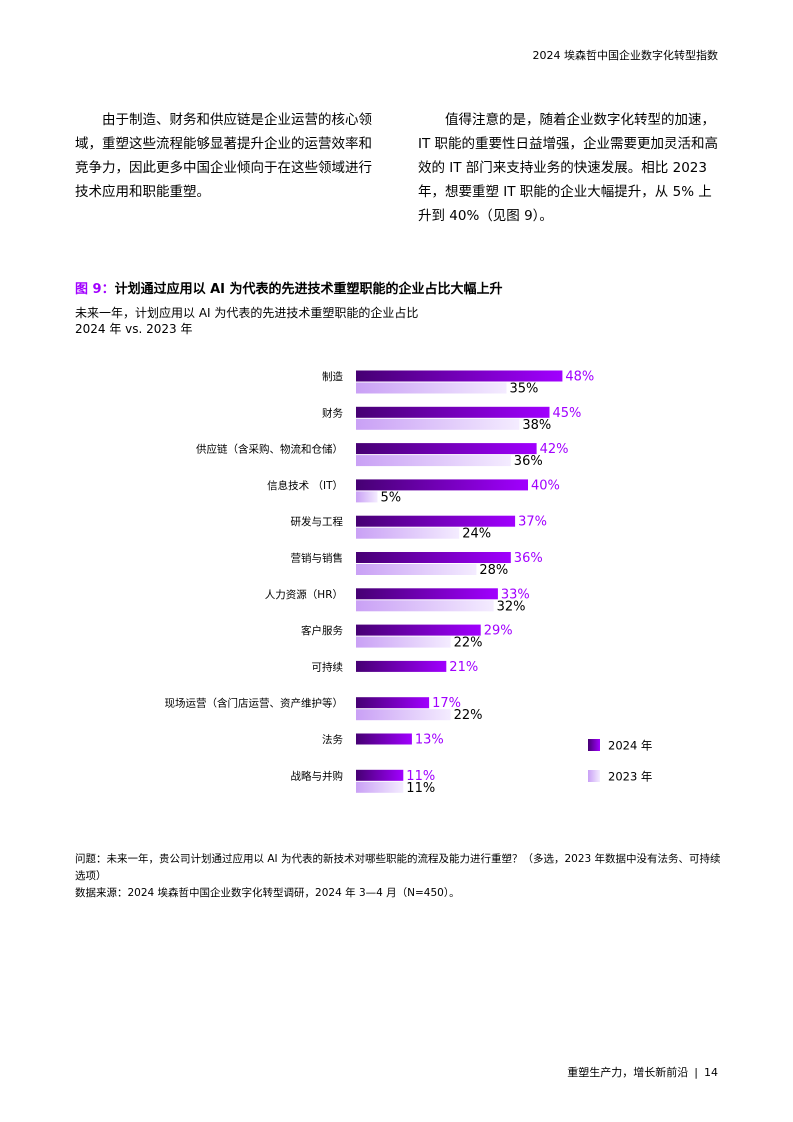 This screenshot has height=1122, width=793. I want to click on y-tick-label: 信息技术 （IT）, so click(305, 485).